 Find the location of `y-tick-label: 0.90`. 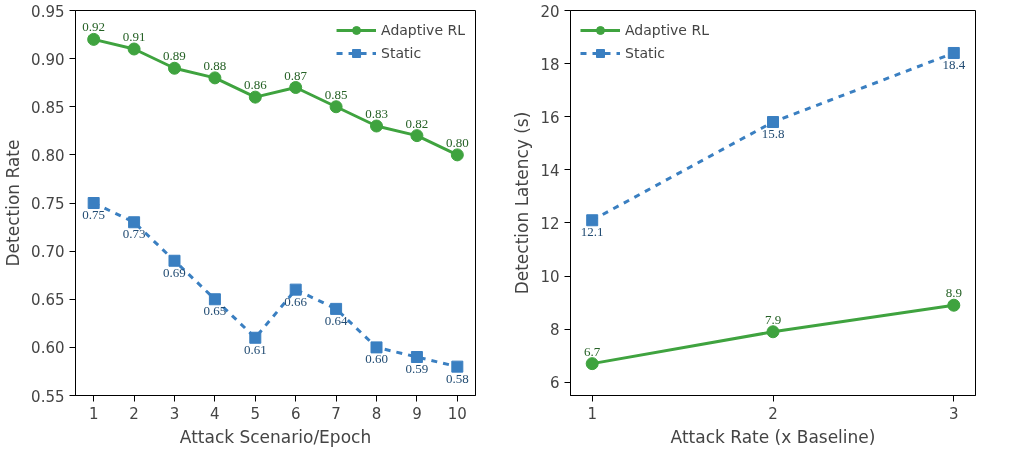

y-tick-label: 0.90 is located at coordinates (48, 59).